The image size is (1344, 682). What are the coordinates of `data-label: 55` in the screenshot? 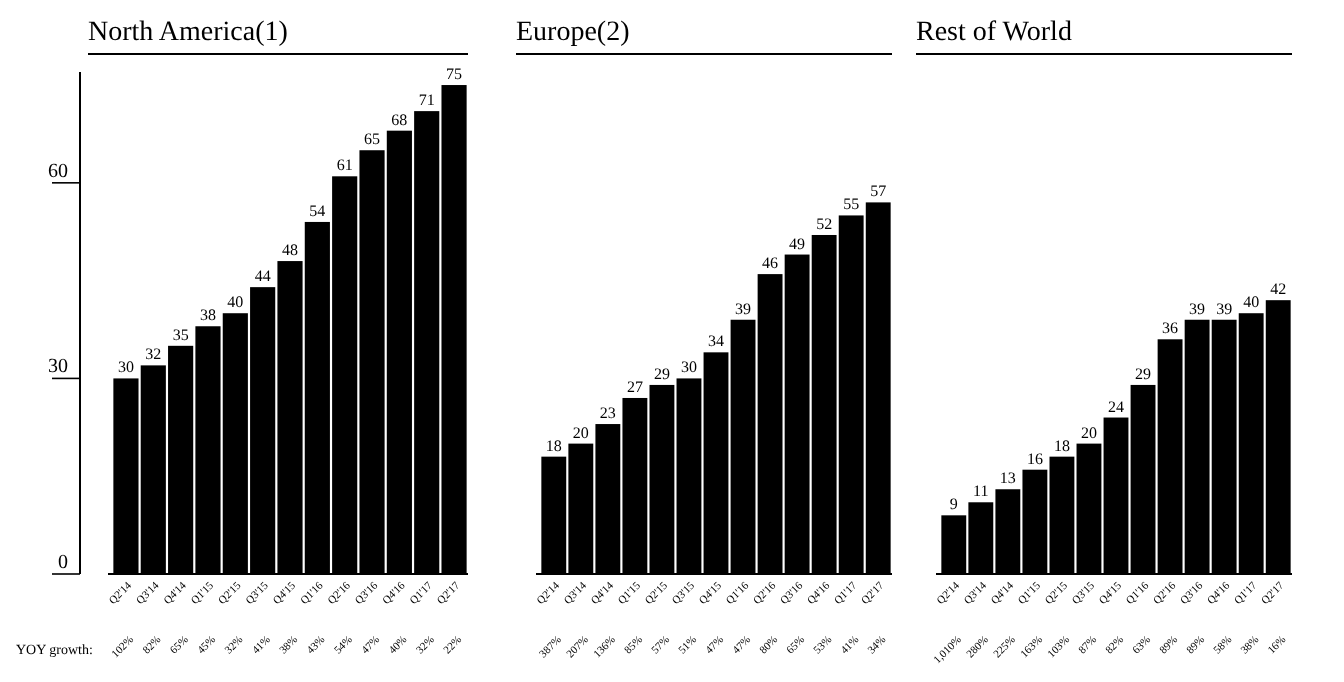 It's located at (851, 204).